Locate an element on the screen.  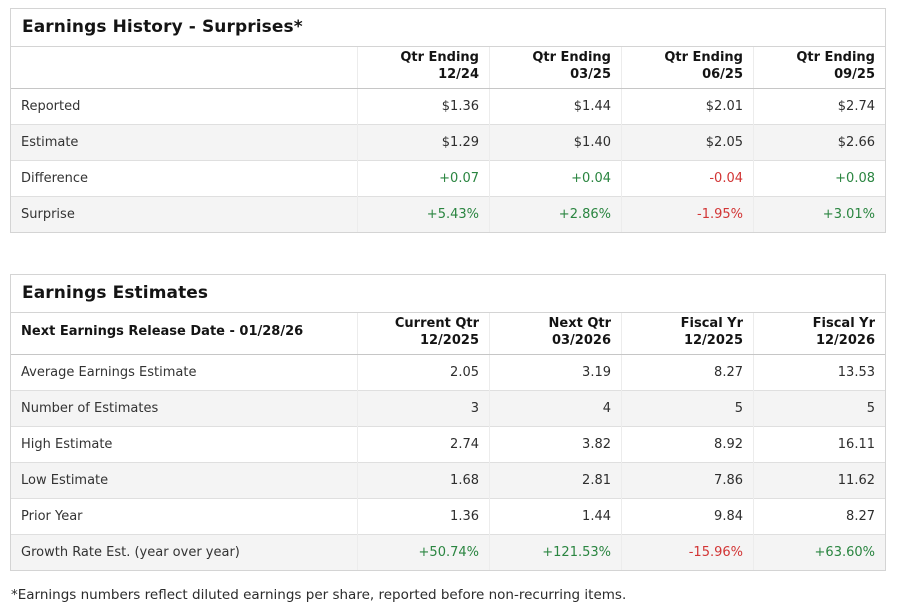
table-row: Surprise +5.43% +2.86% -1.95% +3.01% is located at coordinates (448, 213).